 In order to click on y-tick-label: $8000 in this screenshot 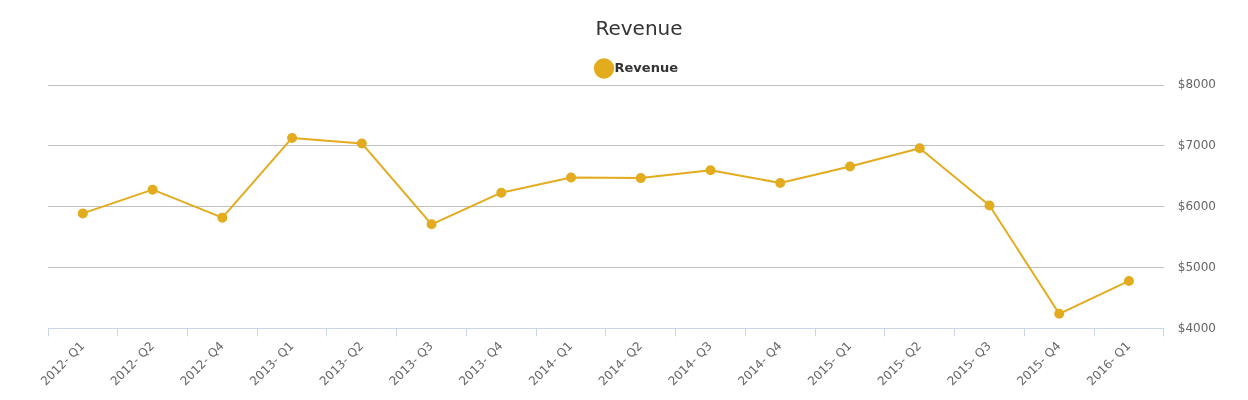, I will do `click(1197, 84)`.